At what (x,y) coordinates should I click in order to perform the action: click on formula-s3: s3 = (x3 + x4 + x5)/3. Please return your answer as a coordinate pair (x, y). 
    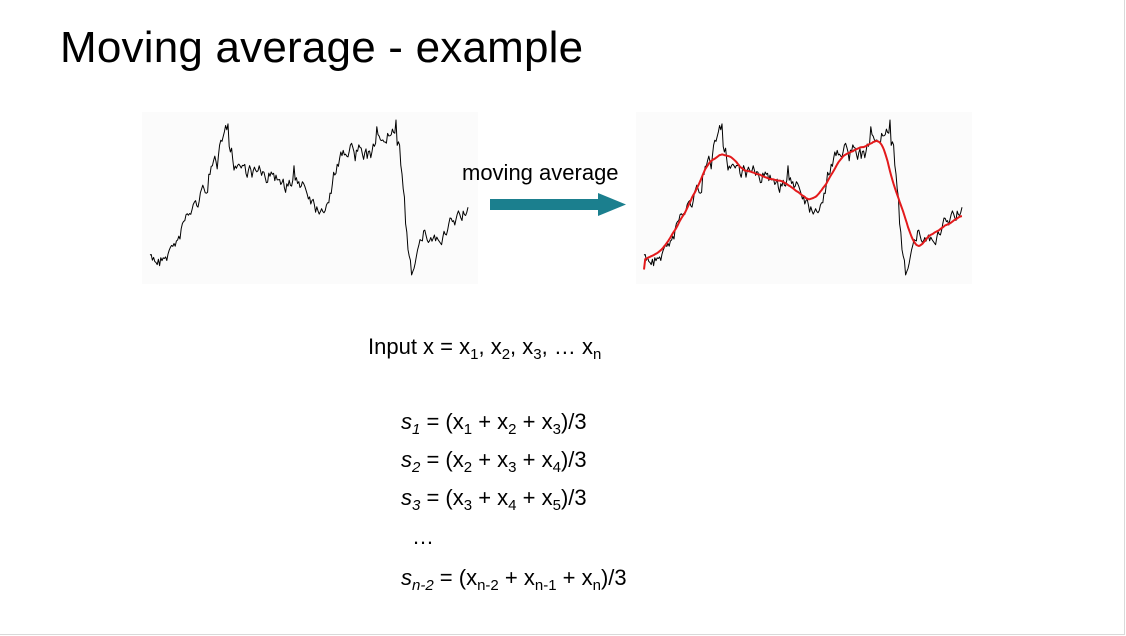
    Looking at the image, I should click on (494, 499).